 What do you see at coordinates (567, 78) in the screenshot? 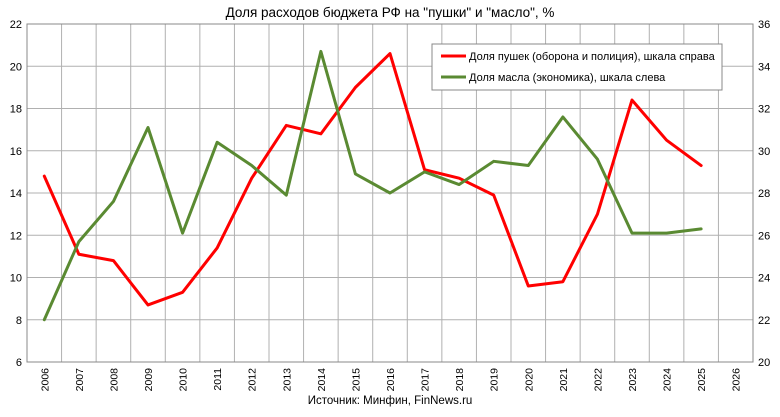
I see `legend-label-butter: Доля масла (экономика), шкала слева` at bounding box center [567, 78].